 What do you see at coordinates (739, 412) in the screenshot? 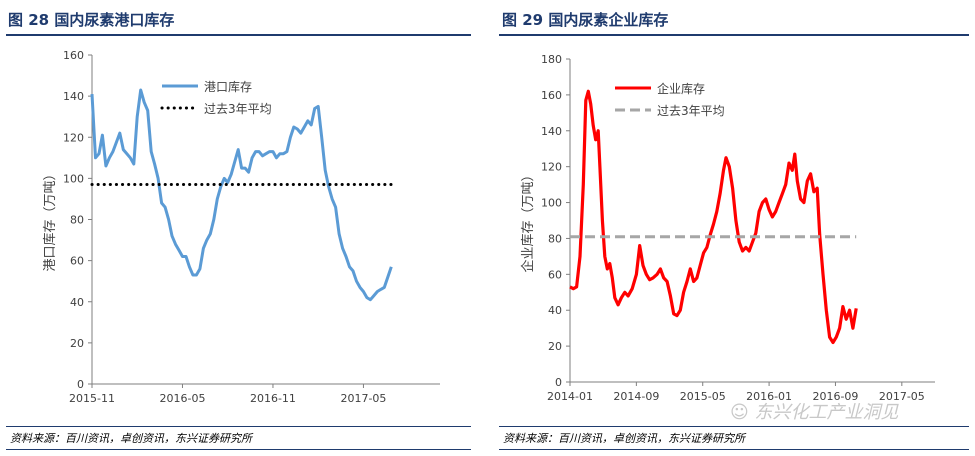
I see `wechat-icon: ☺` at bounding box center [739, 412].